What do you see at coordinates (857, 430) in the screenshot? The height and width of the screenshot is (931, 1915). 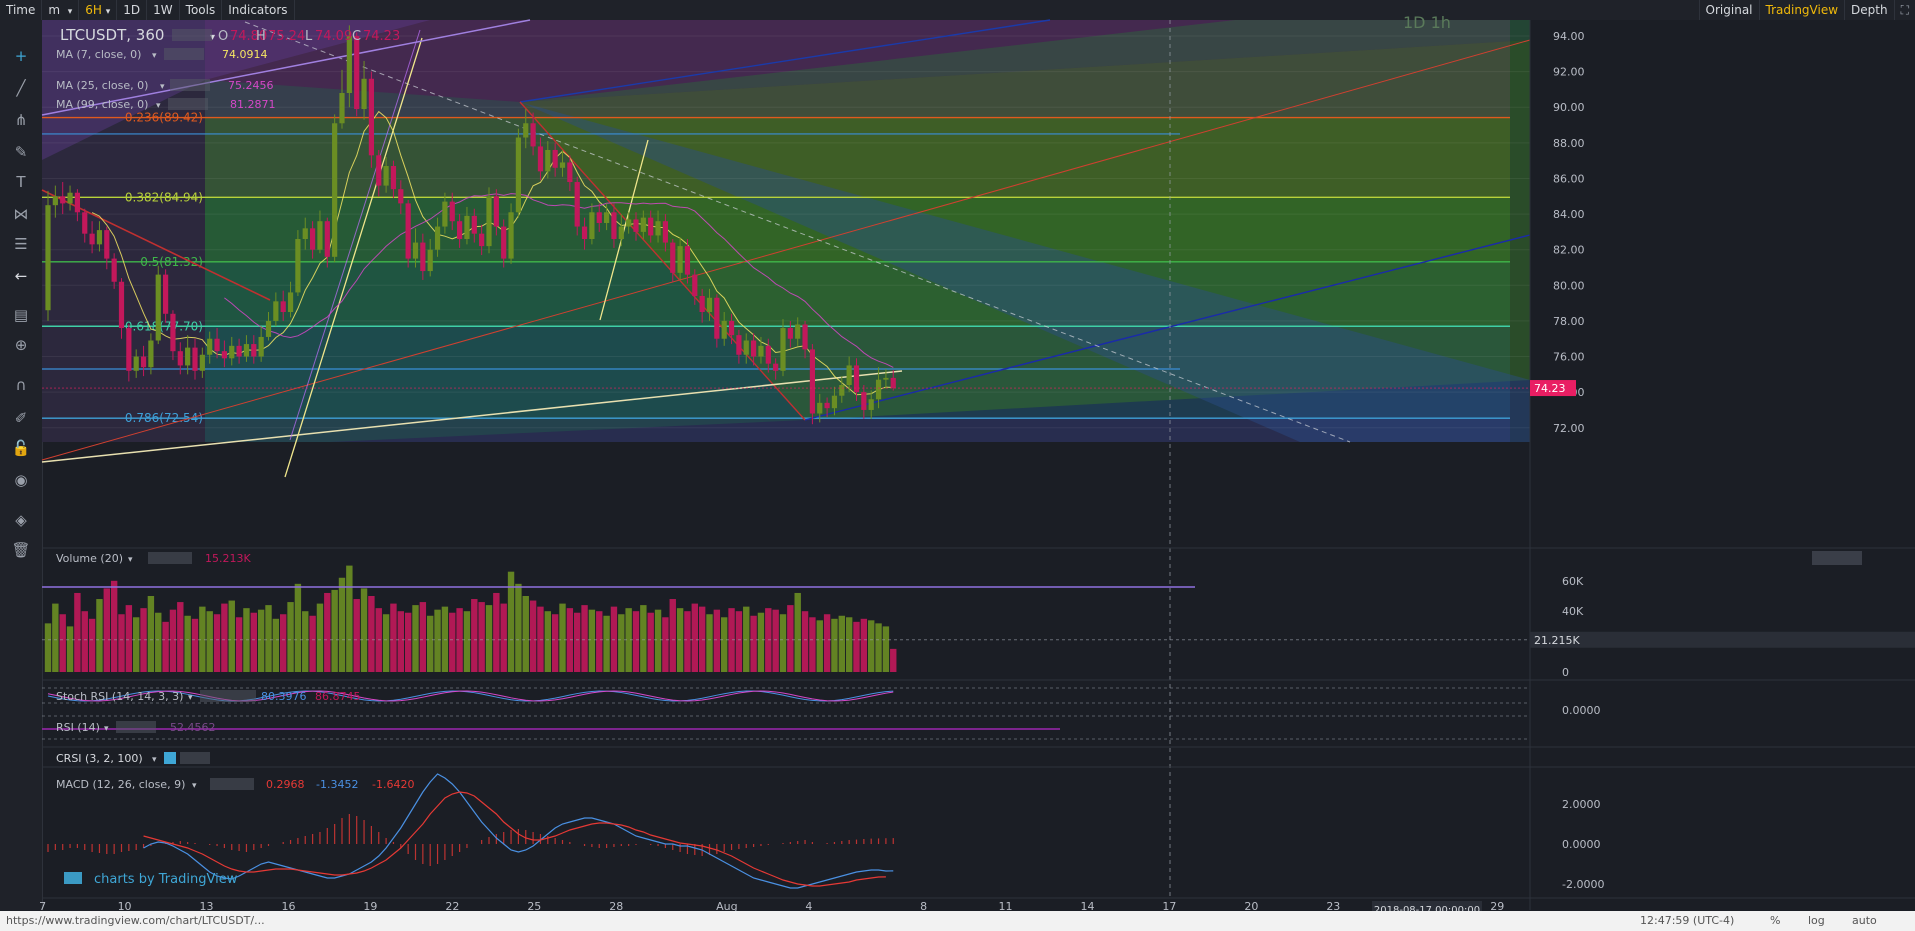 I see `fib-zone-band` at bounding box center [857, 430].